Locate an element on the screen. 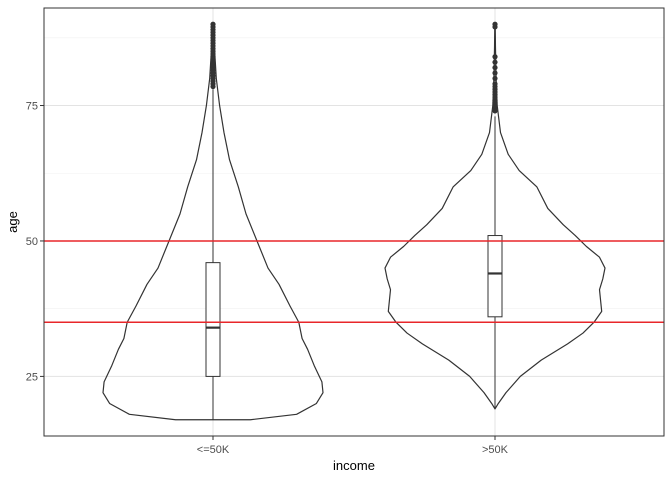 This screenshot has width=672, height=480. x-axis-title: income is located at coordinates (354, 465).